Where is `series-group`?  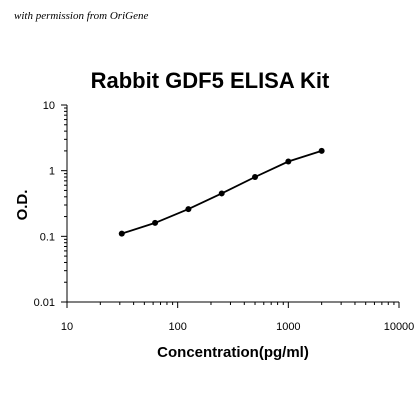
series-group is located at coordinates (221, 192).